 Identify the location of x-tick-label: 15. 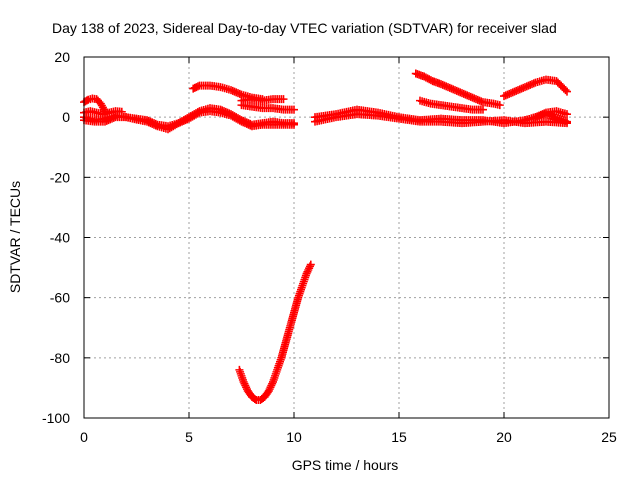
(399, 437).